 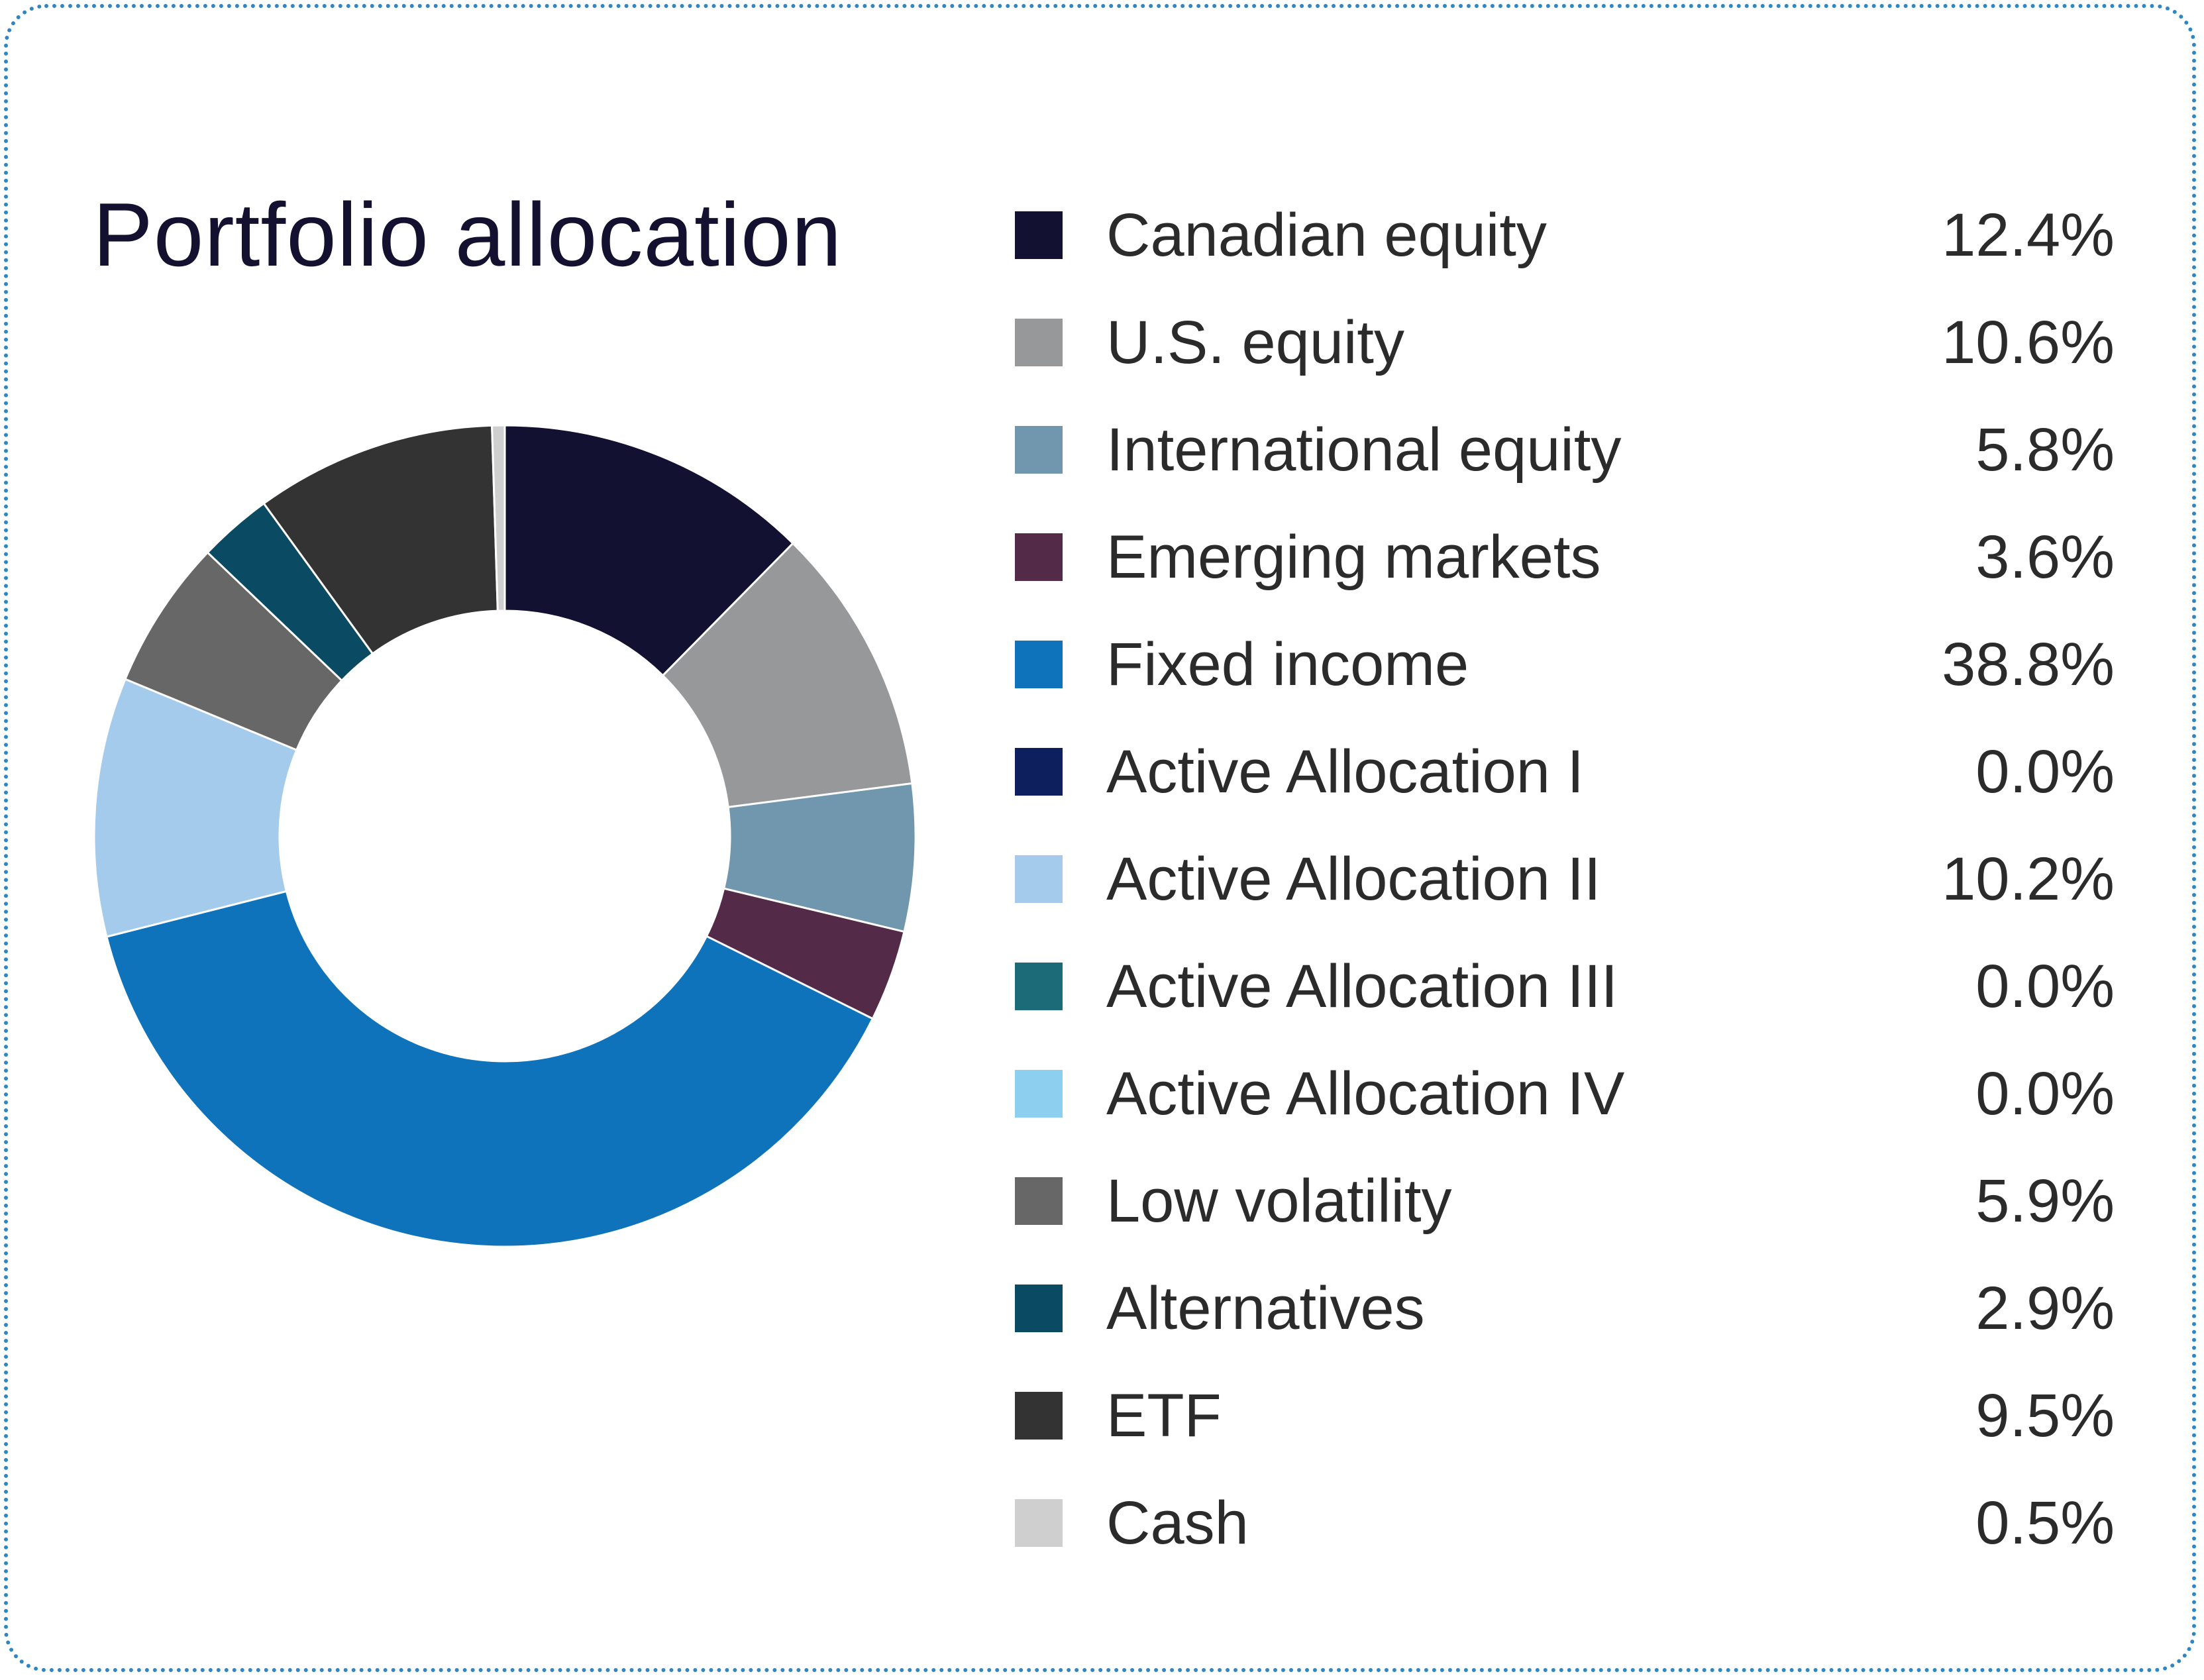 What do you see at coordinates (1364, 449) in the screenshot?
I see `legend-label: International equity` at bounding box center [1364, 449].